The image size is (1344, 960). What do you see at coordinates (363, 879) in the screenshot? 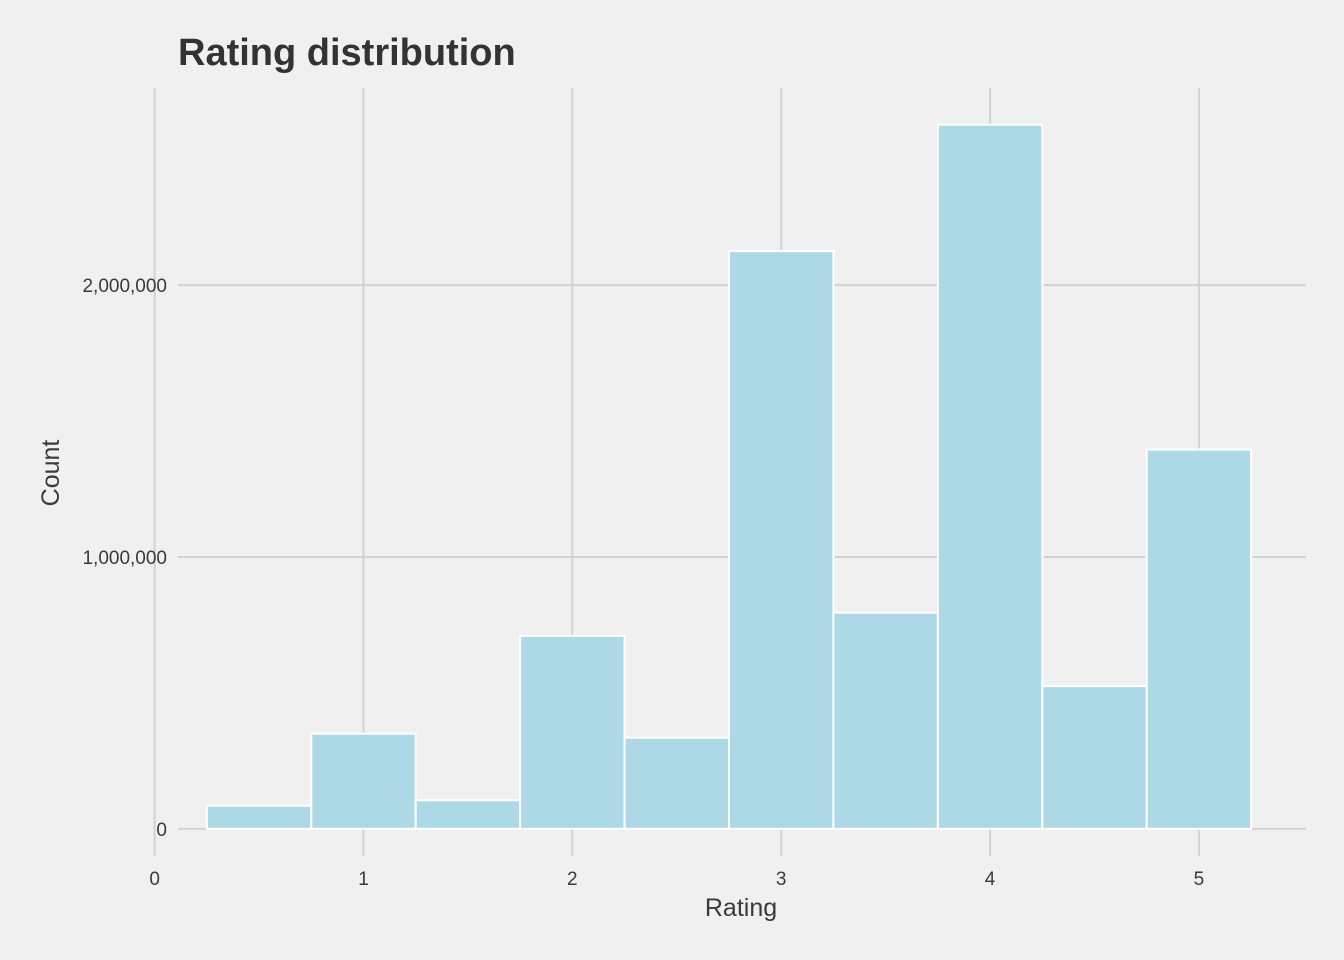
I see `x-tick-label-1: 1` at bounding box center [363, 879].